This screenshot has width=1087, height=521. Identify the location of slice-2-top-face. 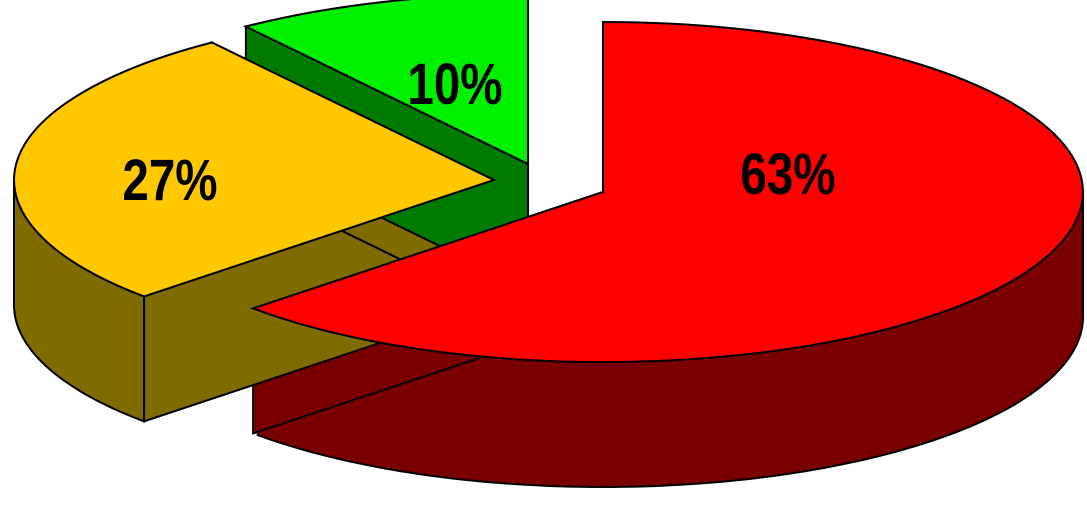
(386, 83).